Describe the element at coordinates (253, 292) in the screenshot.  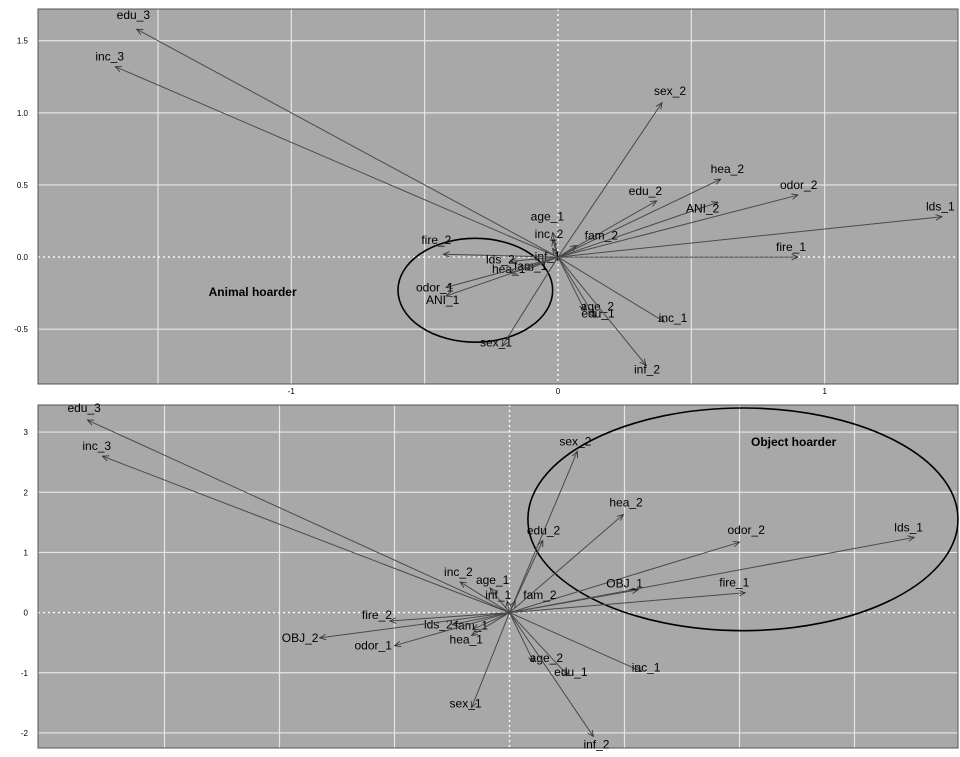
I see `group-annotation: Animal hoarder` at that location.